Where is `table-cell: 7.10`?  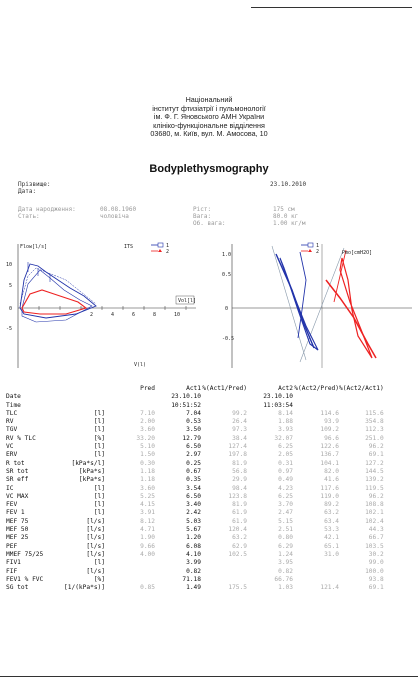 table-cell: 7.10 is located at coordinates (147, 413).